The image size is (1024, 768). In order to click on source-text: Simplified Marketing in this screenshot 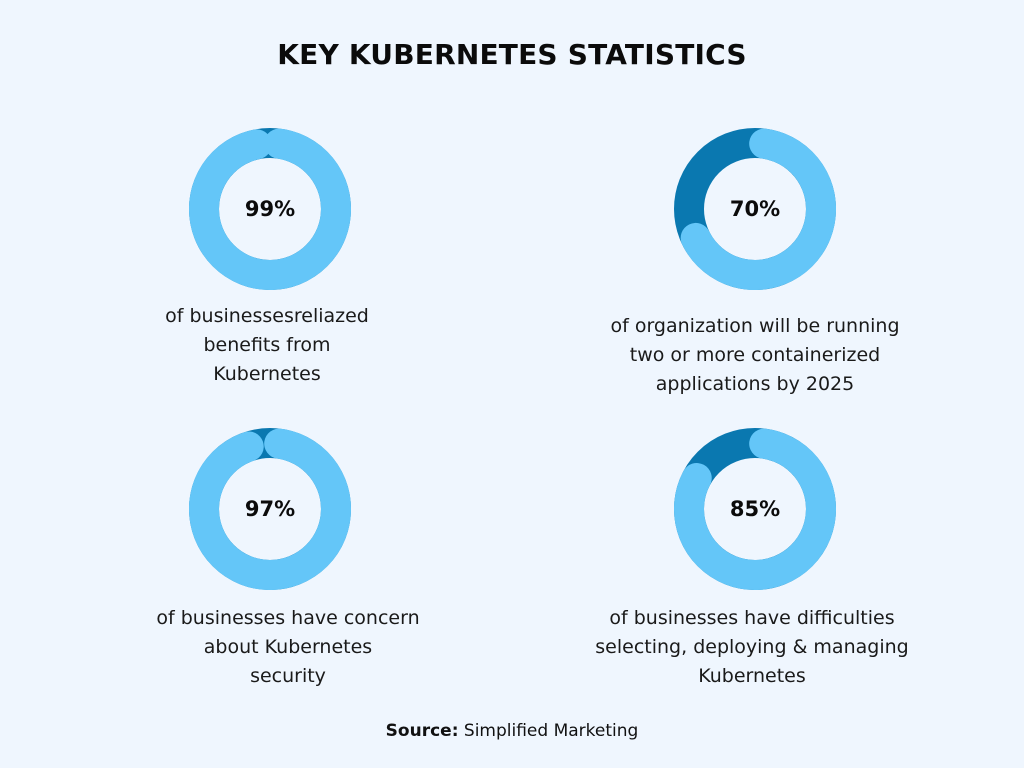, I will do `click(551, 731)`.